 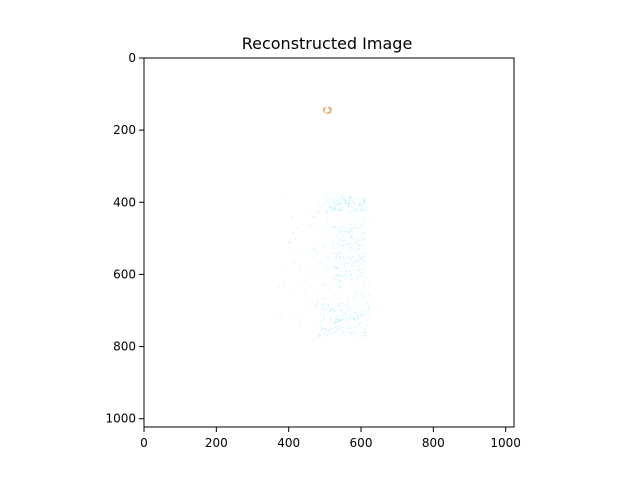 I want to click on x-axis-ticks: 0 200 400 600 800 1000, so click(x=330, y=438).